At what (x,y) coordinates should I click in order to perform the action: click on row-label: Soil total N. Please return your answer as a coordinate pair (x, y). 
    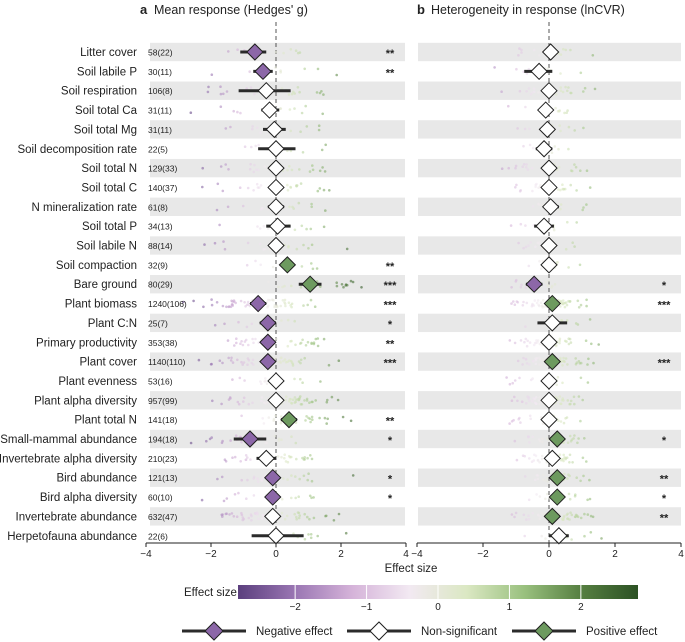
    Looking at the image, I should click on (109, 169).